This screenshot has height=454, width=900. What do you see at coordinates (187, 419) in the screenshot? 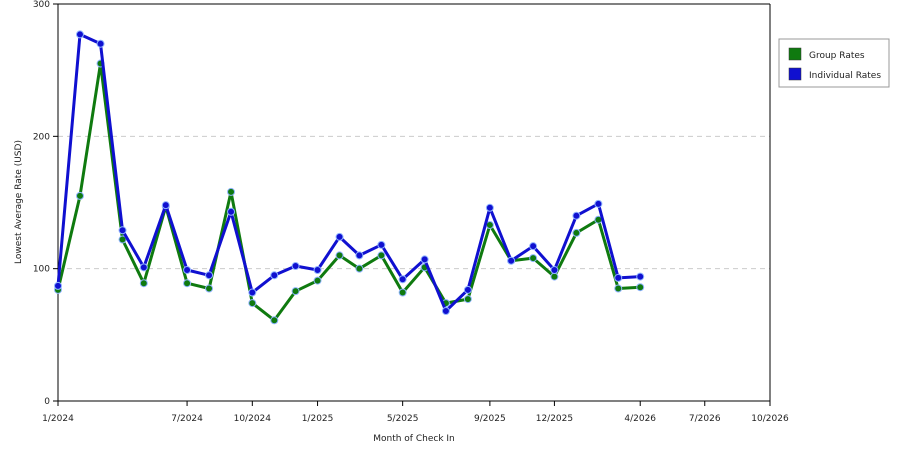
I see `x-tick-label: 7/2024` at bounding box center [187, 419].